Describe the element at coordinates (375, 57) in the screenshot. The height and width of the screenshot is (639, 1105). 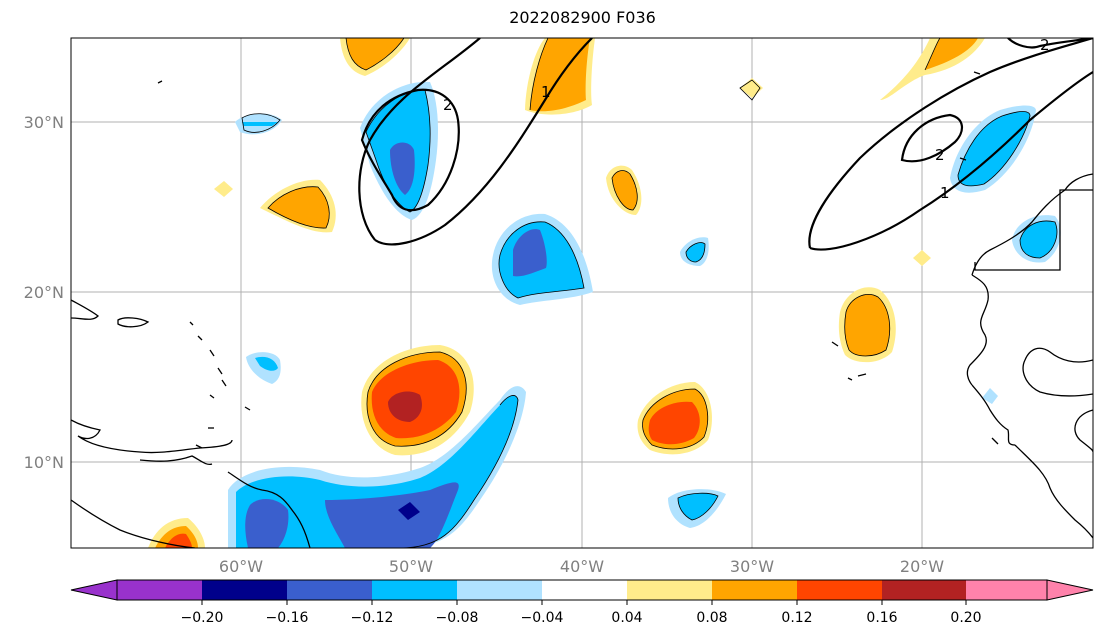
I see `blob-pos-top-left` at that location.